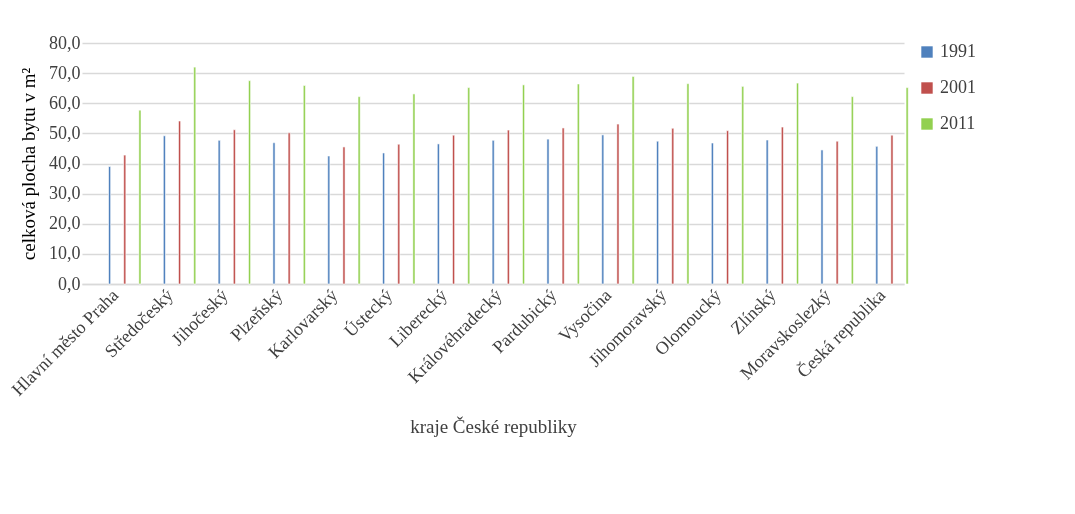 This screenshot has width=1075, height=514. I want to click on y-tick-label: 20,0, so click(65, 223).